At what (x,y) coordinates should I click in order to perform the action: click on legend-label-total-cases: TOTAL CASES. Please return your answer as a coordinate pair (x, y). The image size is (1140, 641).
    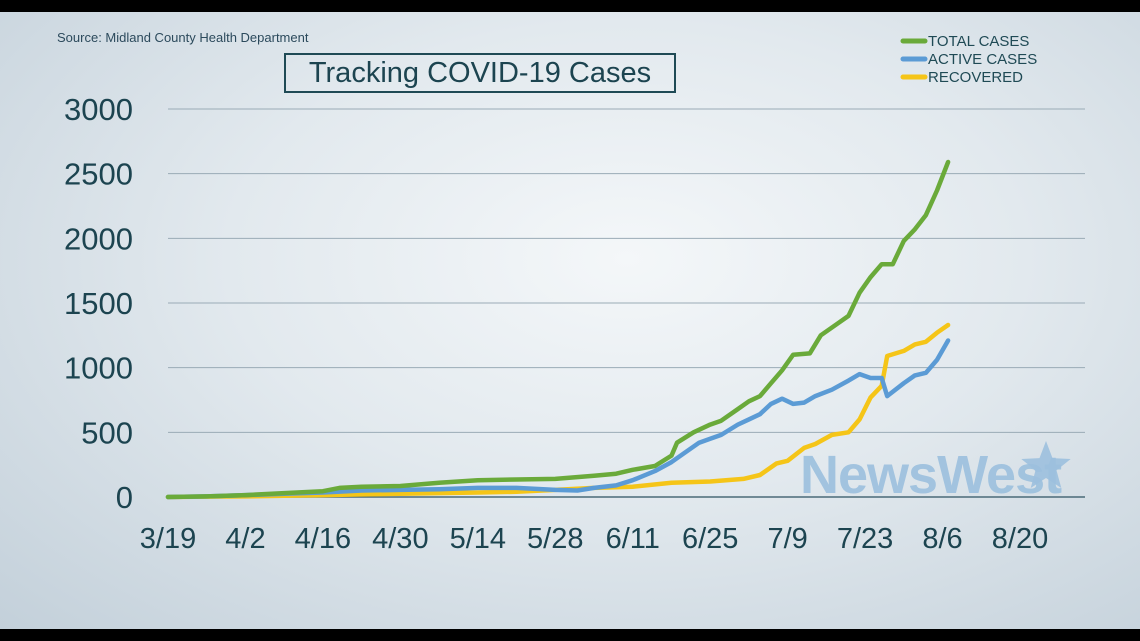
    Looking at the image, I should click on (978, 41).